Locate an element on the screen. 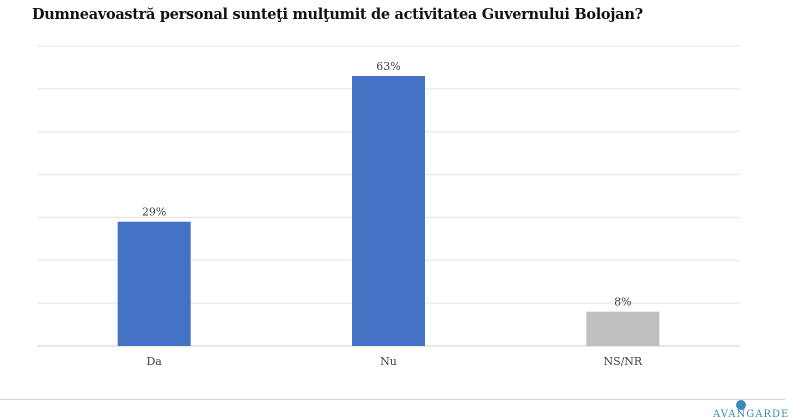  bar-da is located at coordinates (154, 283).